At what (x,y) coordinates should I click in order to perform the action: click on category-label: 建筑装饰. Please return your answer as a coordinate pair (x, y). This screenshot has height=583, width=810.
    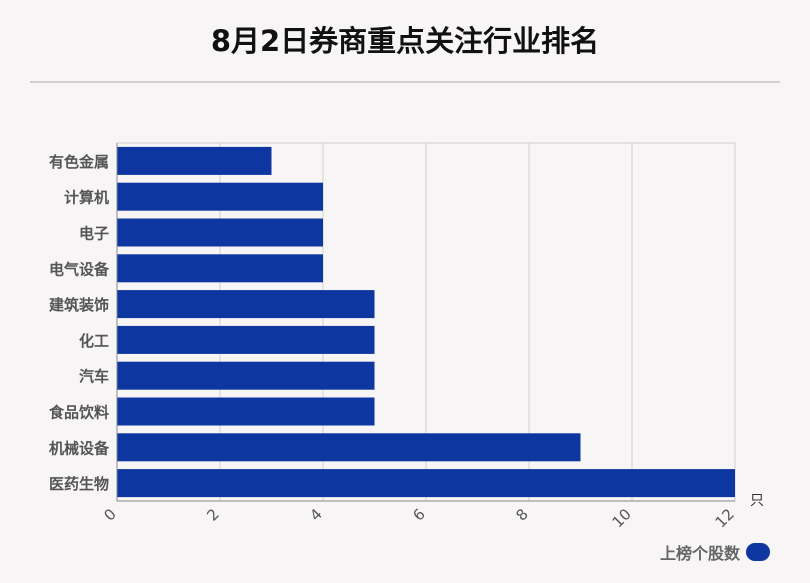
    Looking at the image, I should click on (79, 305).